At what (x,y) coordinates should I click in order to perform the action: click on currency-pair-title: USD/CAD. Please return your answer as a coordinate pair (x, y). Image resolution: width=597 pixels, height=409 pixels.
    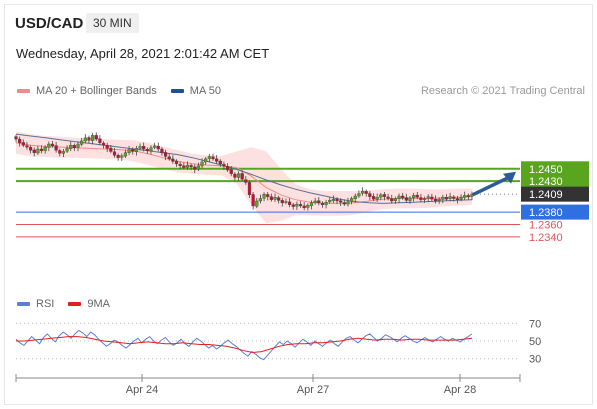
    Looking at the image, I should click on (49, 23).